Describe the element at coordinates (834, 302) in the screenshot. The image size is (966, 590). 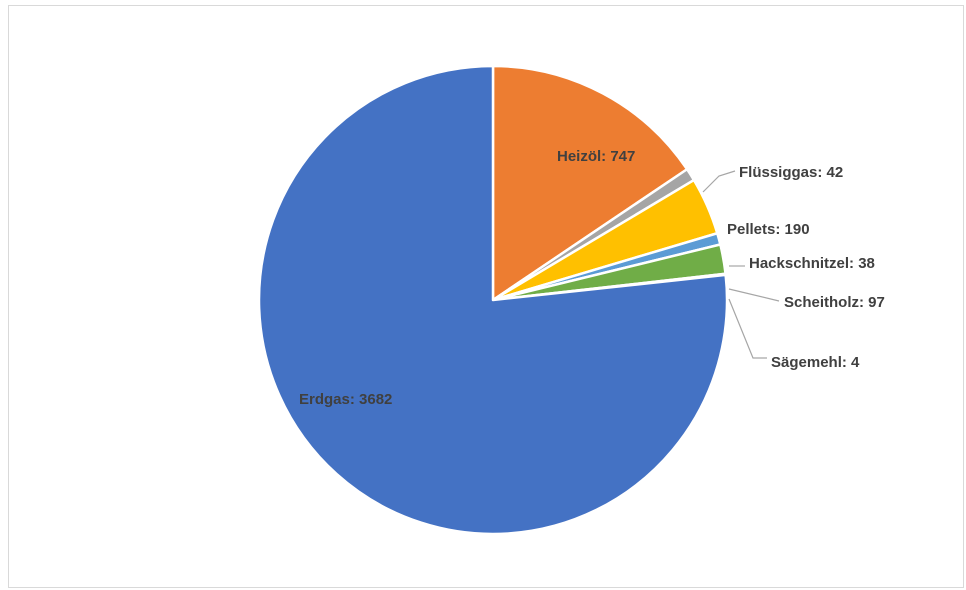
I see `data-label-scheitholz: Scheitholz: 97` at that location.